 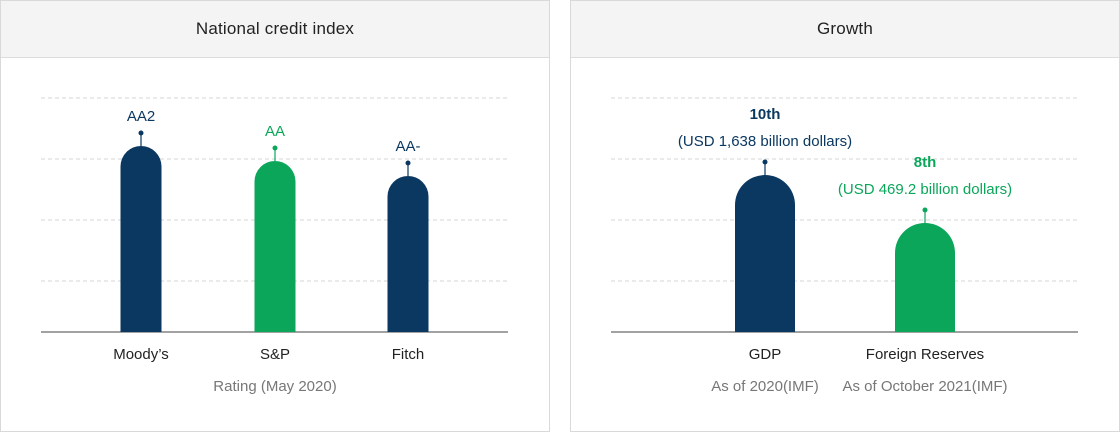 What do you see at coordinates (845, 29) in the screenshot?
I see `growth-title: Growth` at bounding box center [845, 29].